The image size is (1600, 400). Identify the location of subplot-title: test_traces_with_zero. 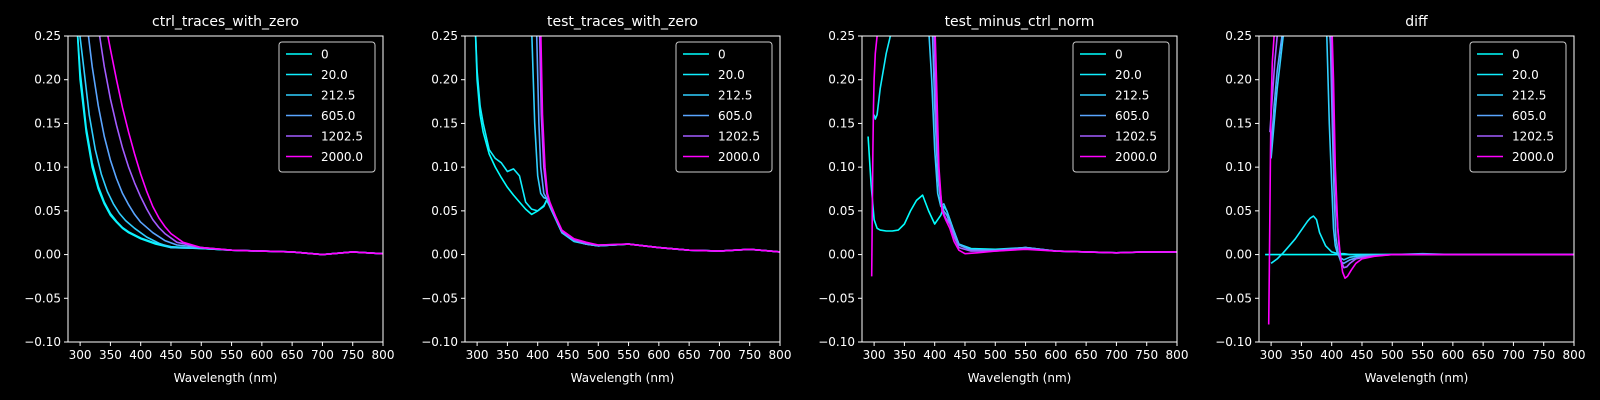
(622, 22).